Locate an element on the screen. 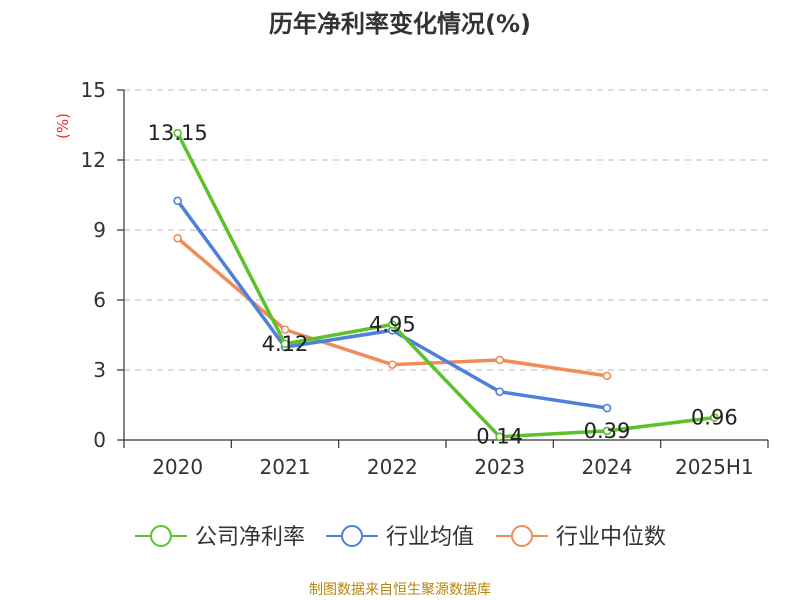 The width and height of the screenshot is (800, 600). legend: 公司净利率 行业均值 行业中位数 is located at coordinates (400, 537).